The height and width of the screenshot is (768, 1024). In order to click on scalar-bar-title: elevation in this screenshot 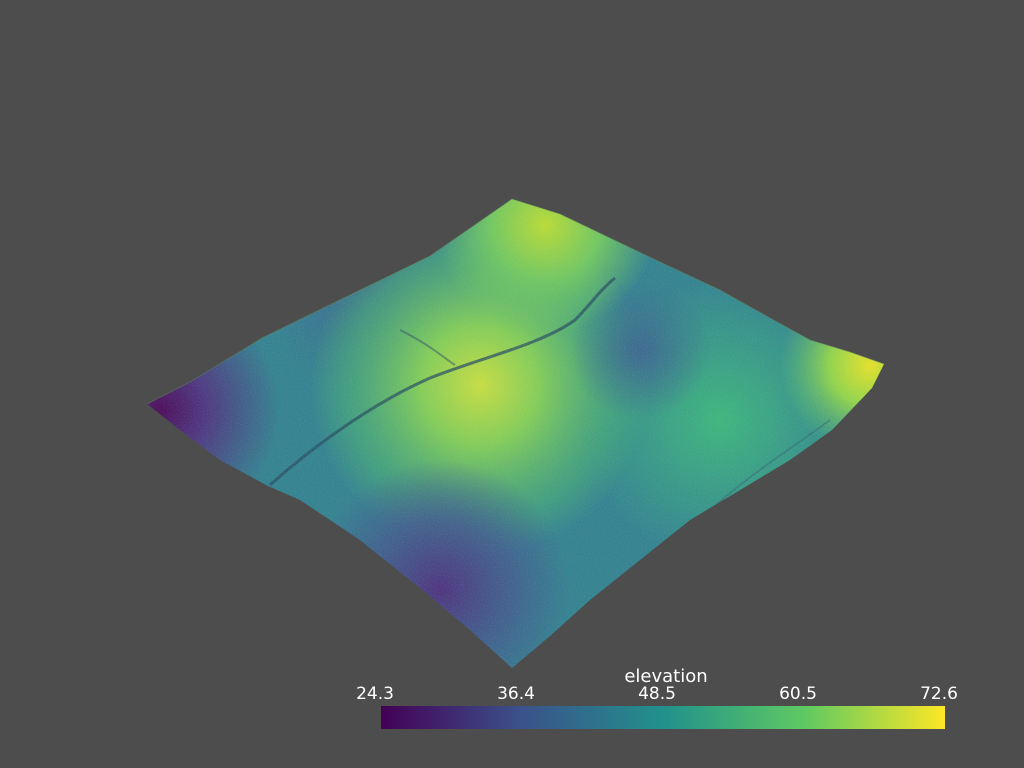, I will do `click(666, 676)`.